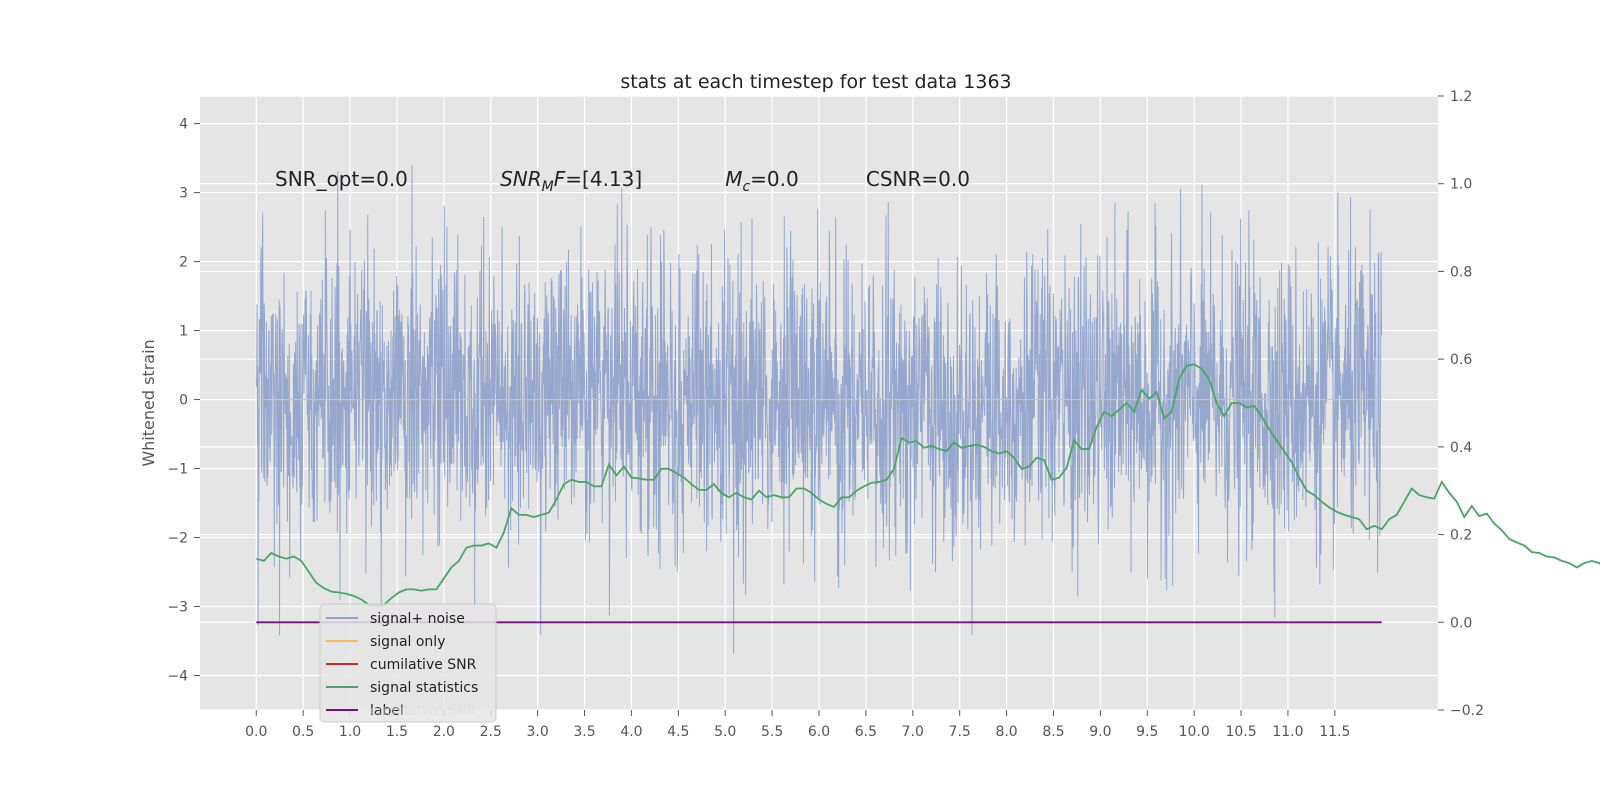 This screenshot has width=1600, height=800. I want to click on y-tick-label: −2, so click(177, 539).